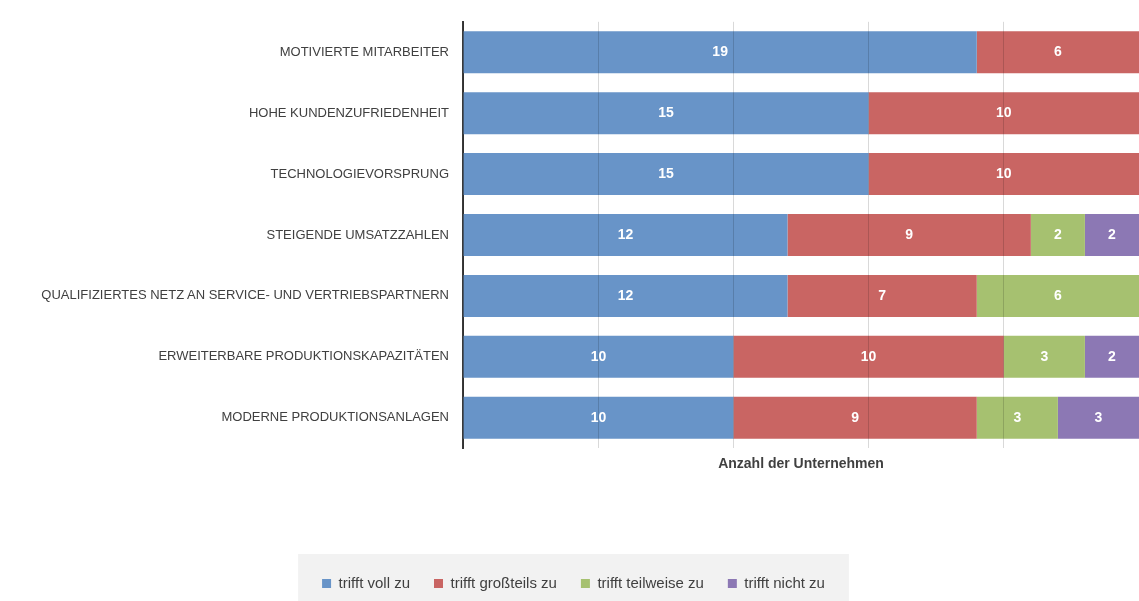 The image size is (1139, 601). I want to click on data-label: 7, so click(882, 294).